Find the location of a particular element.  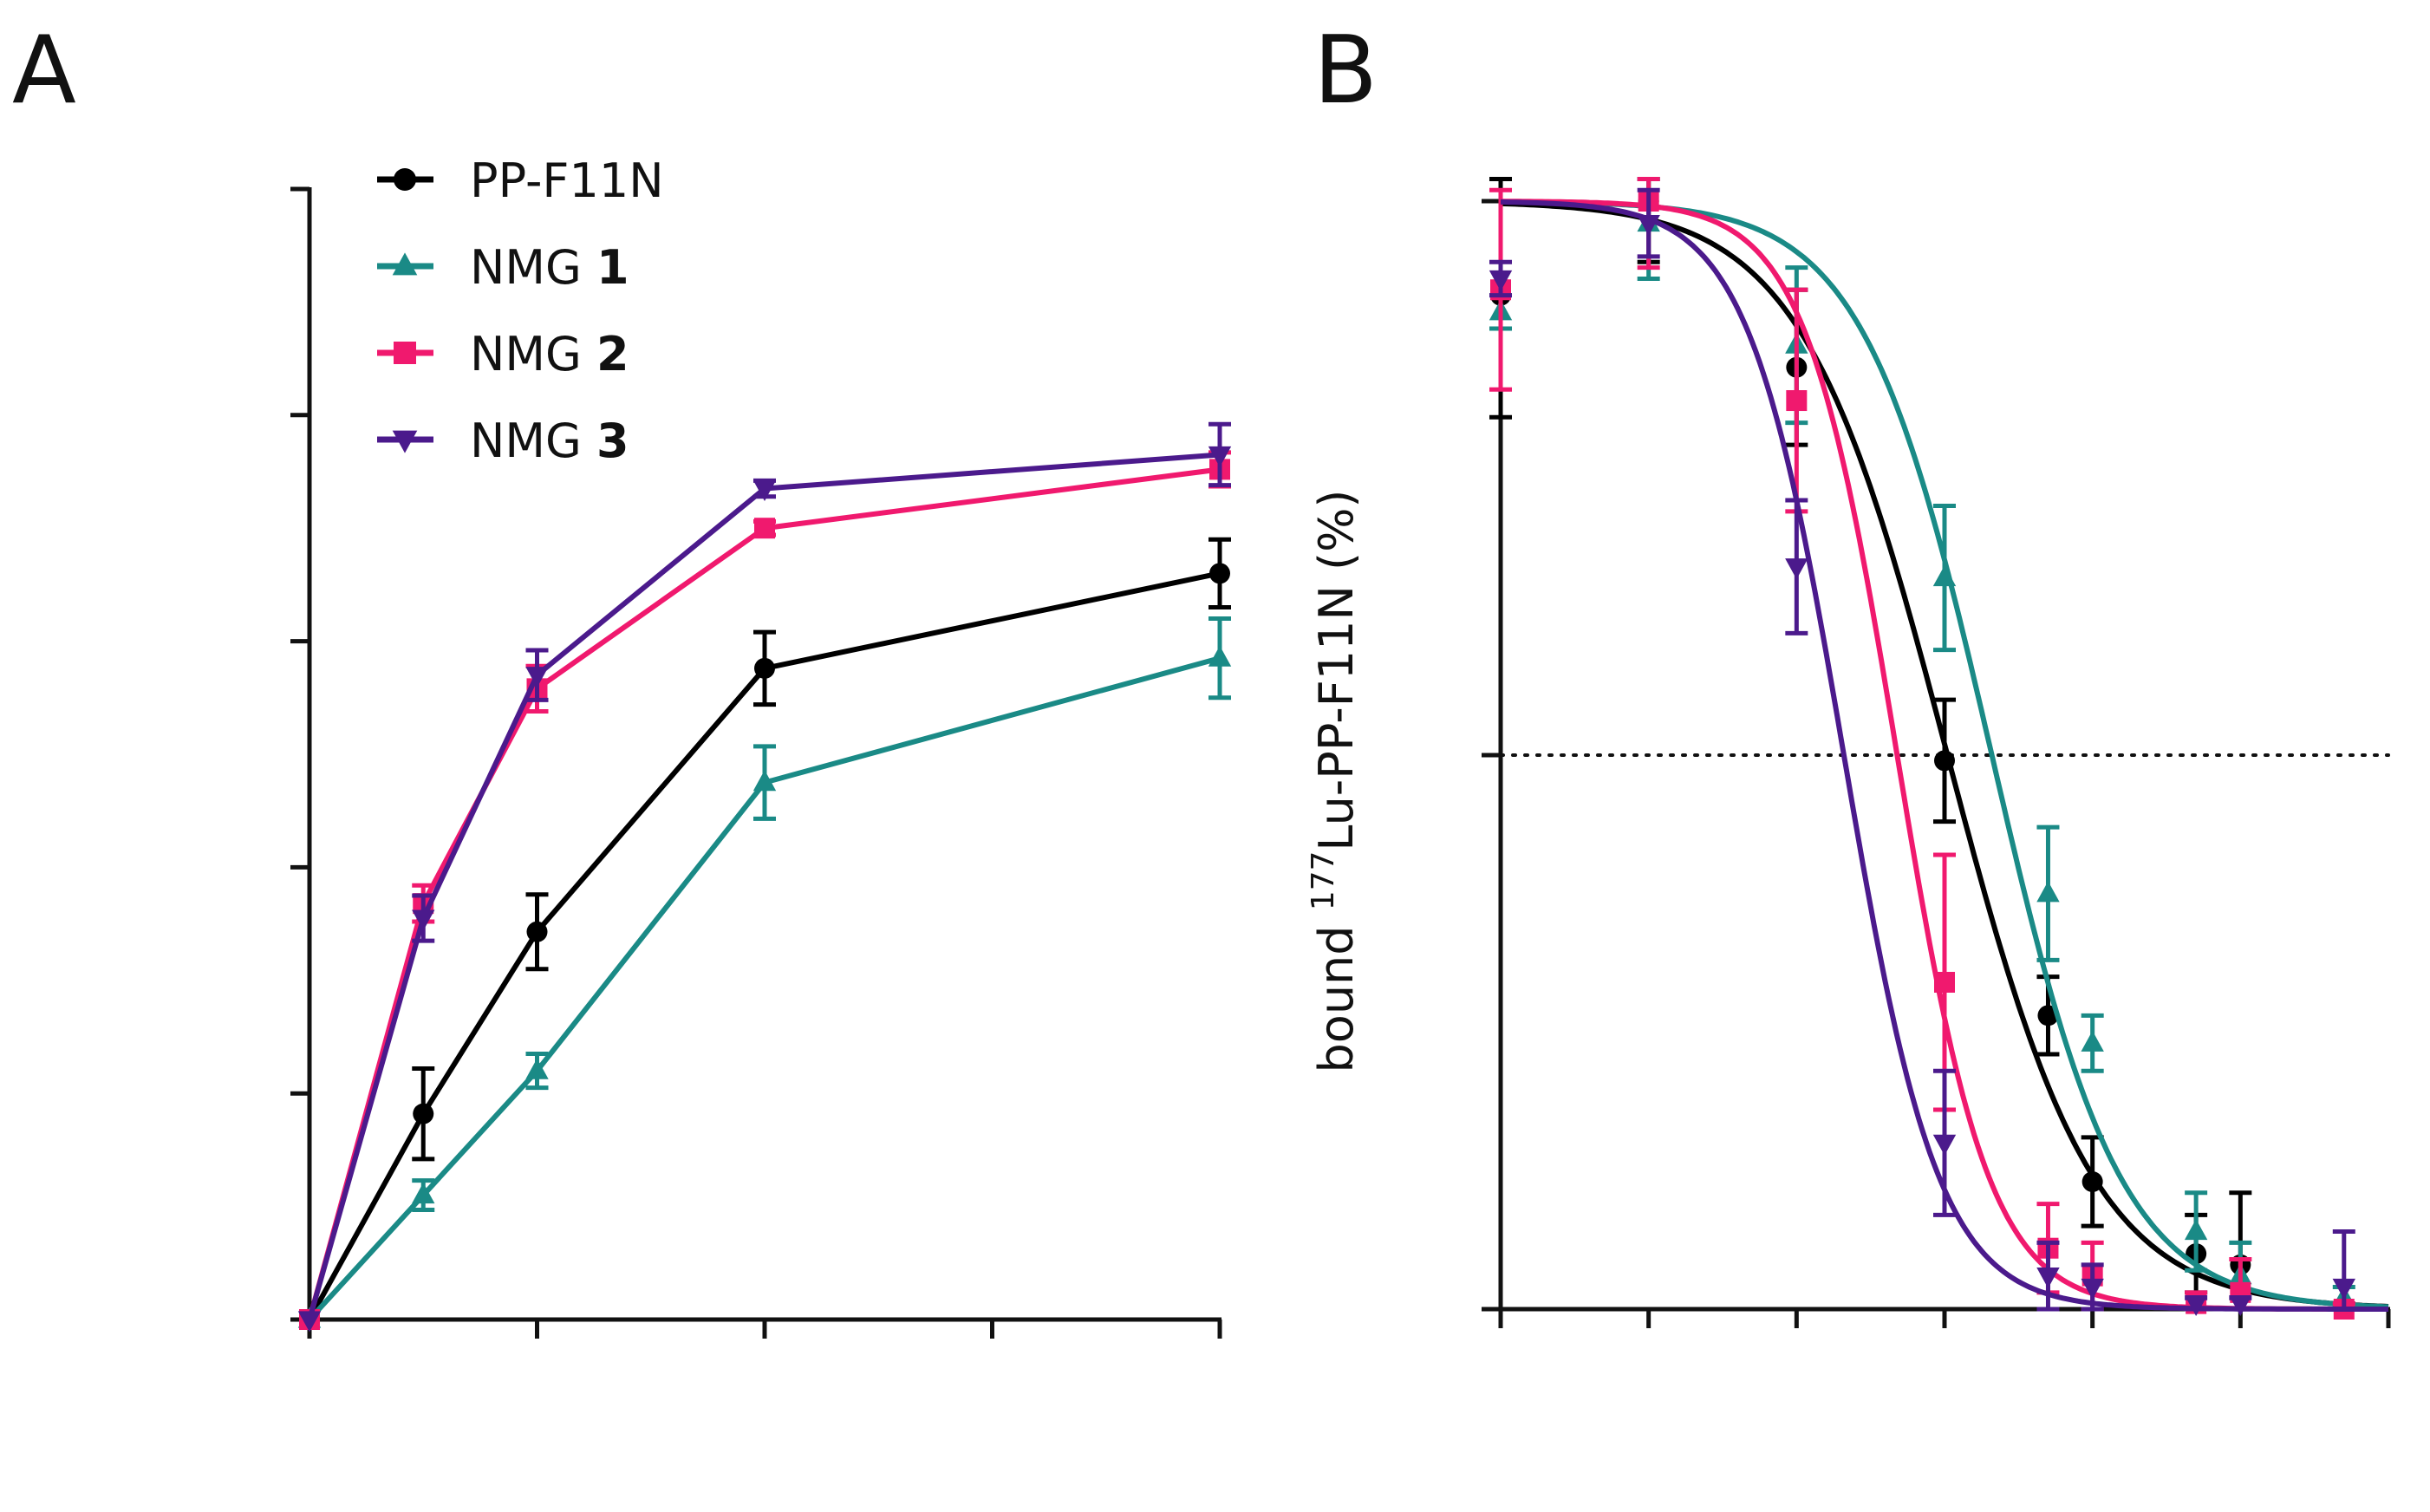

panel-b-y-axis-label-superscript: 177 is located at coordinates (1323, 881).